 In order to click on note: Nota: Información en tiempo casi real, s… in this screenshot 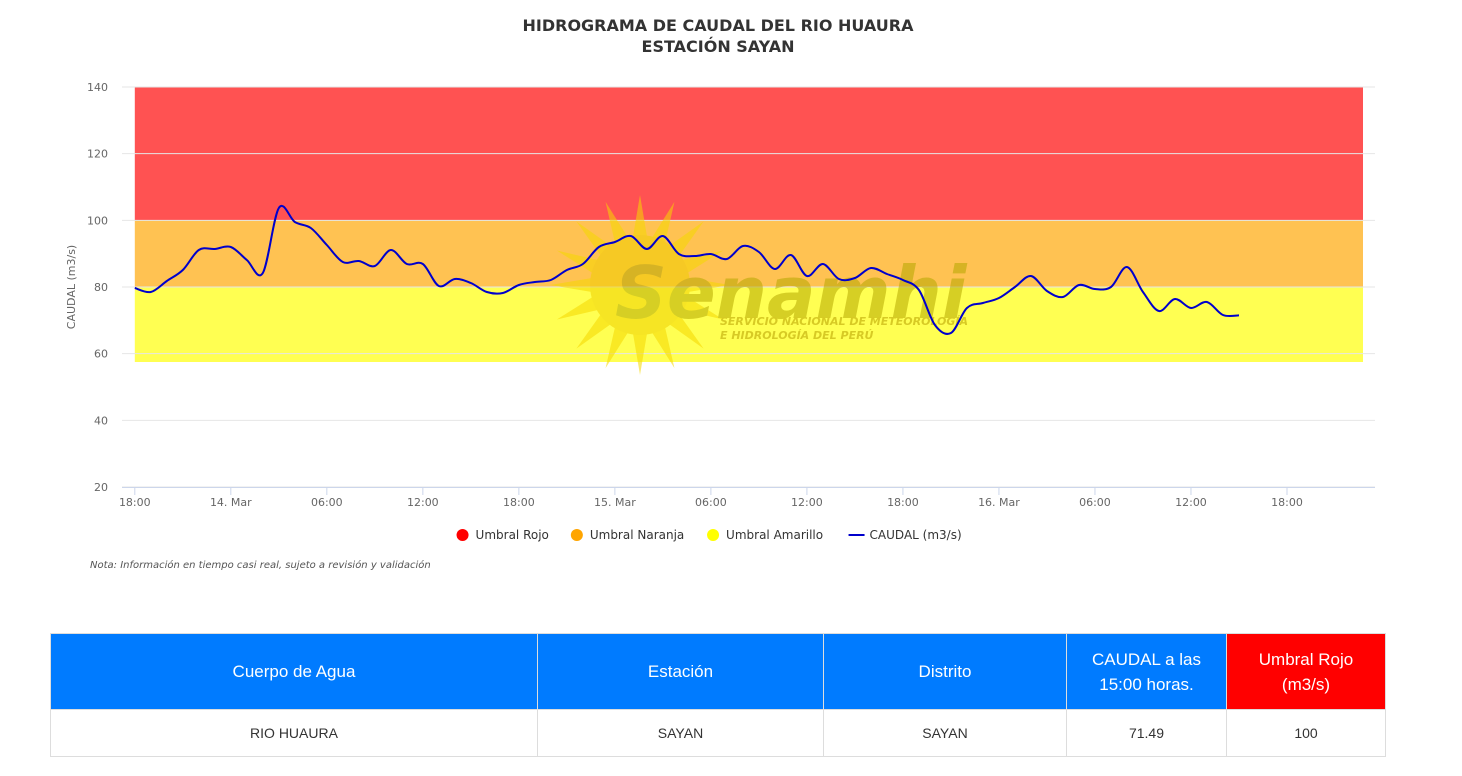, I will do `click(260, 565)`.